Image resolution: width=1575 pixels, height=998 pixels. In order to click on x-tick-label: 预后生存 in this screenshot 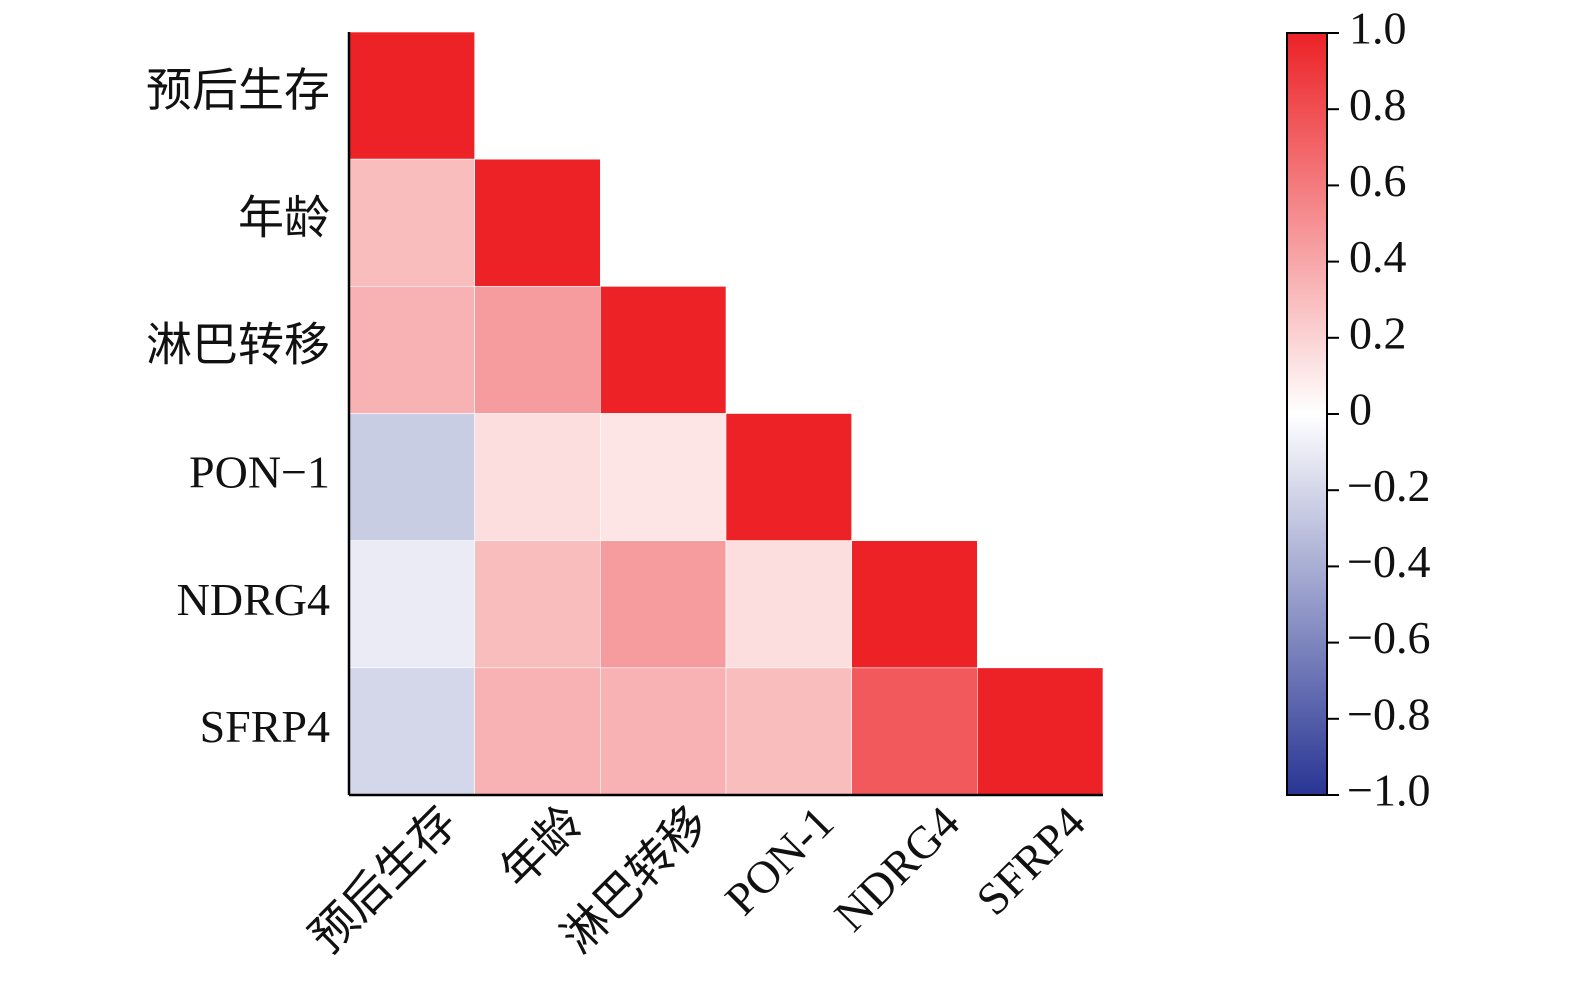, I will do `click(383, 879)`.